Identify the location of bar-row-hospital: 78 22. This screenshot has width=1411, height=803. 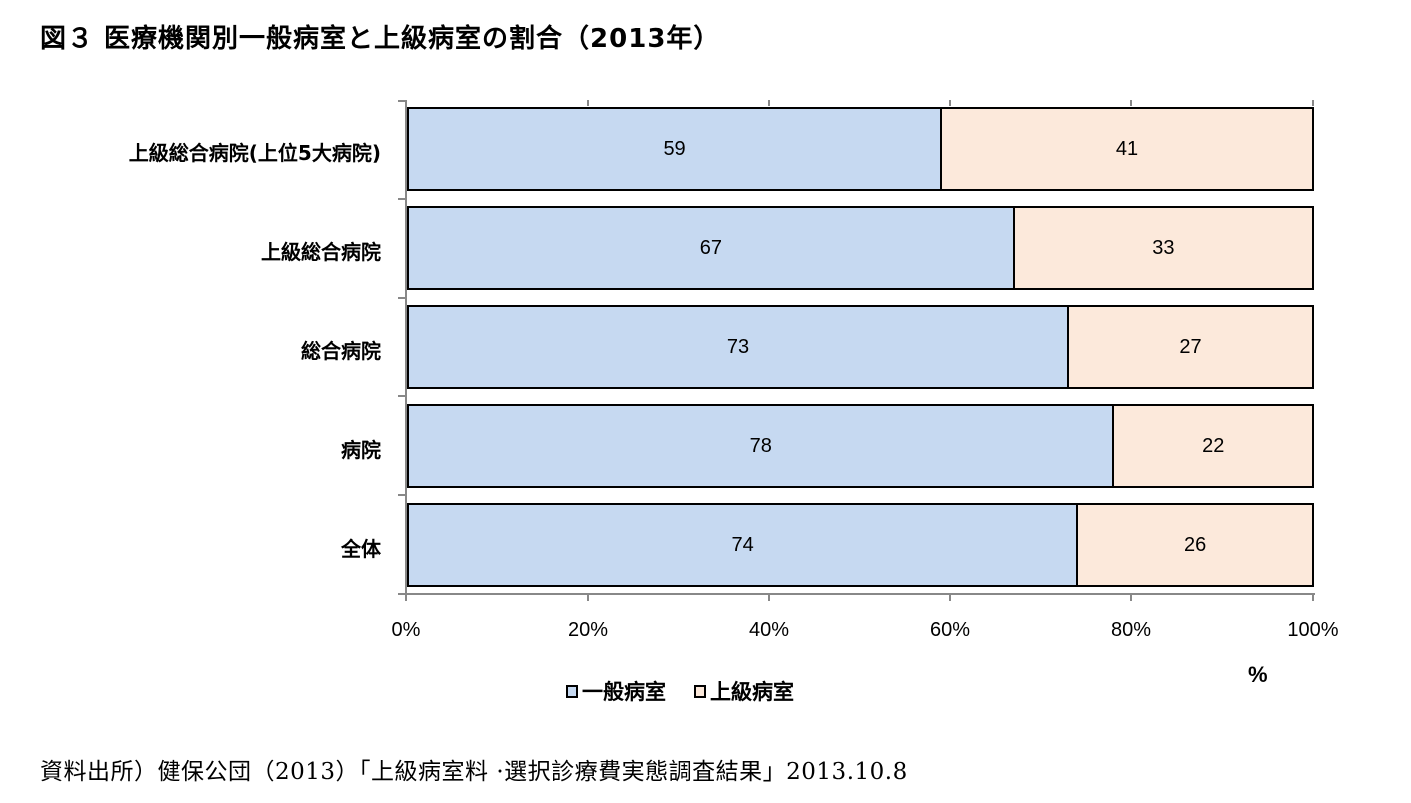
(860, 446).